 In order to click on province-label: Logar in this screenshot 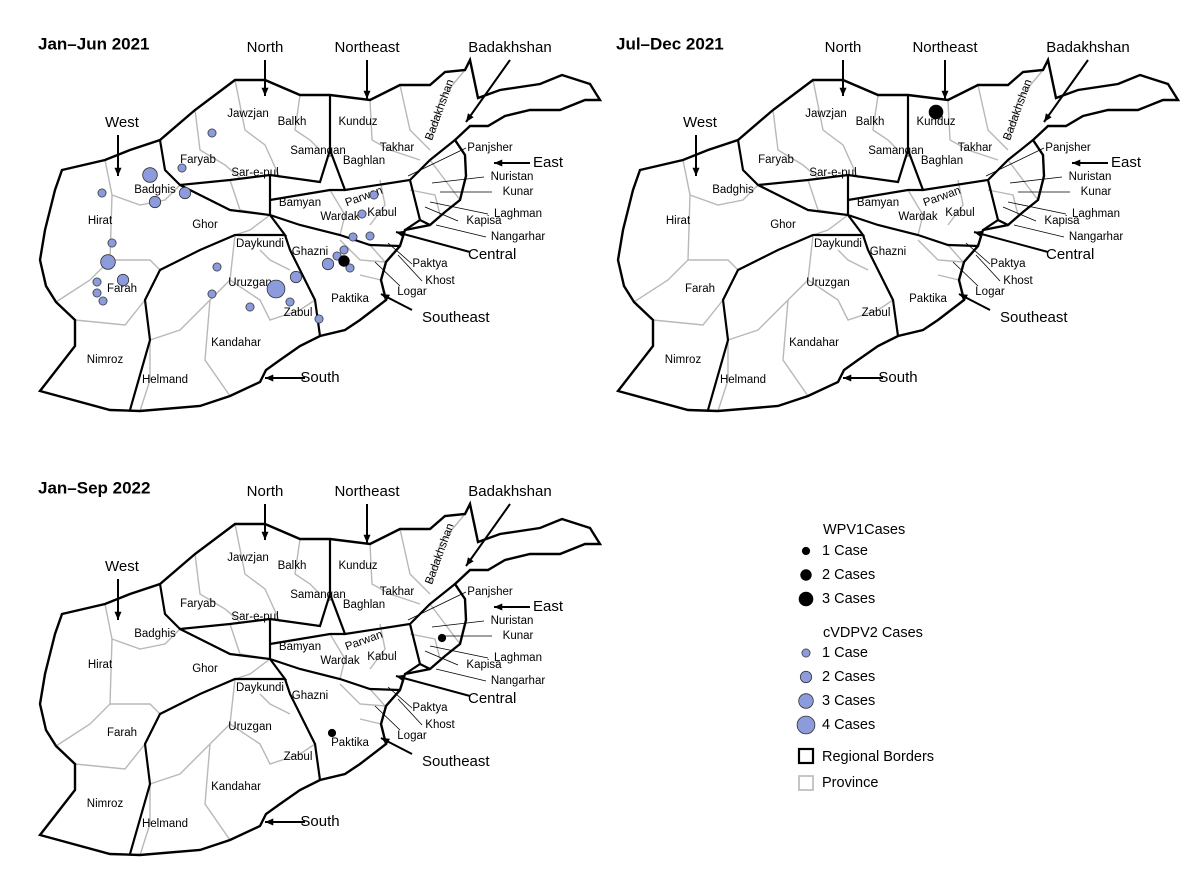, I will do `click(412, 736)`.